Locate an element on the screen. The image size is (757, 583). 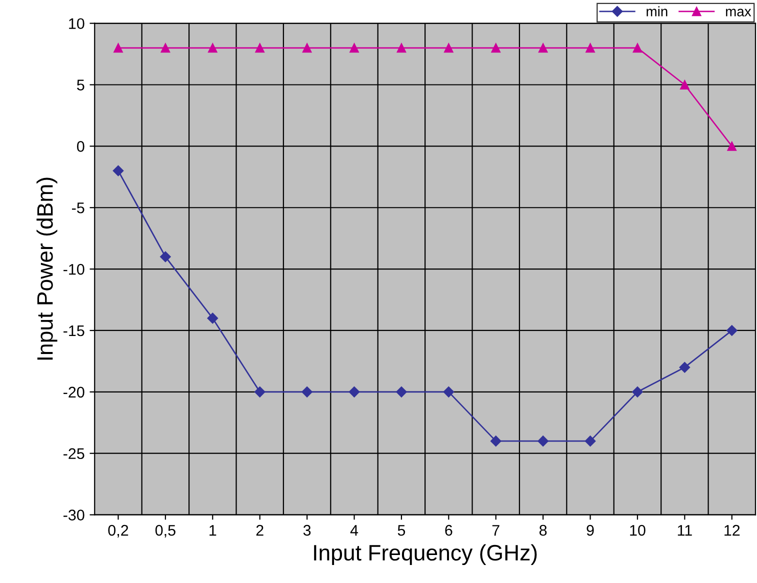
x-tick-label: 6 is located at coordinates (448, 530).